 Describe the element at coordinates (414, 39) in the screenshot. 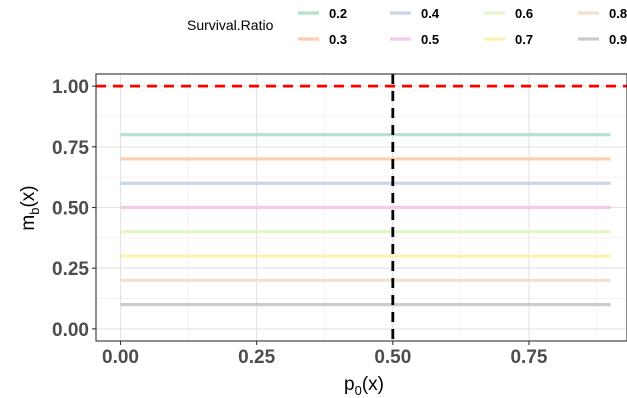

I see `legend-item-0-5: 0.5` at that location.